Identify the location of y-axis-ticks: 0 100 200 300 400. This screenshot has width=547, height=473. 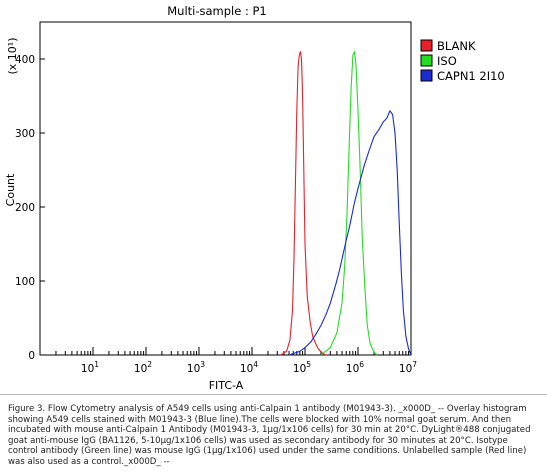
(30, 208).